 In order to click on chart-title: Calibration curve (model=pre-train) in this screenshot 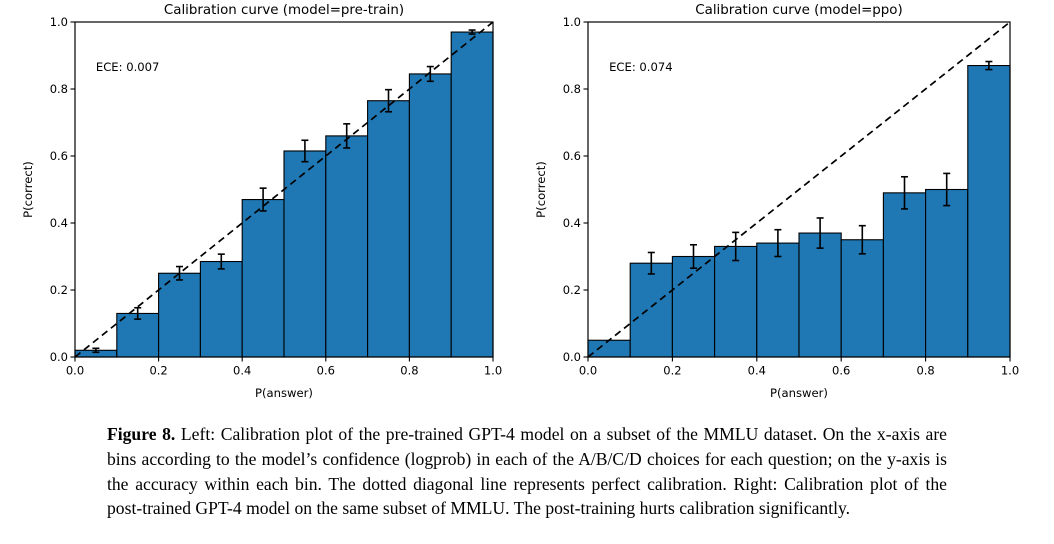, I will do `click(284, 10)`.